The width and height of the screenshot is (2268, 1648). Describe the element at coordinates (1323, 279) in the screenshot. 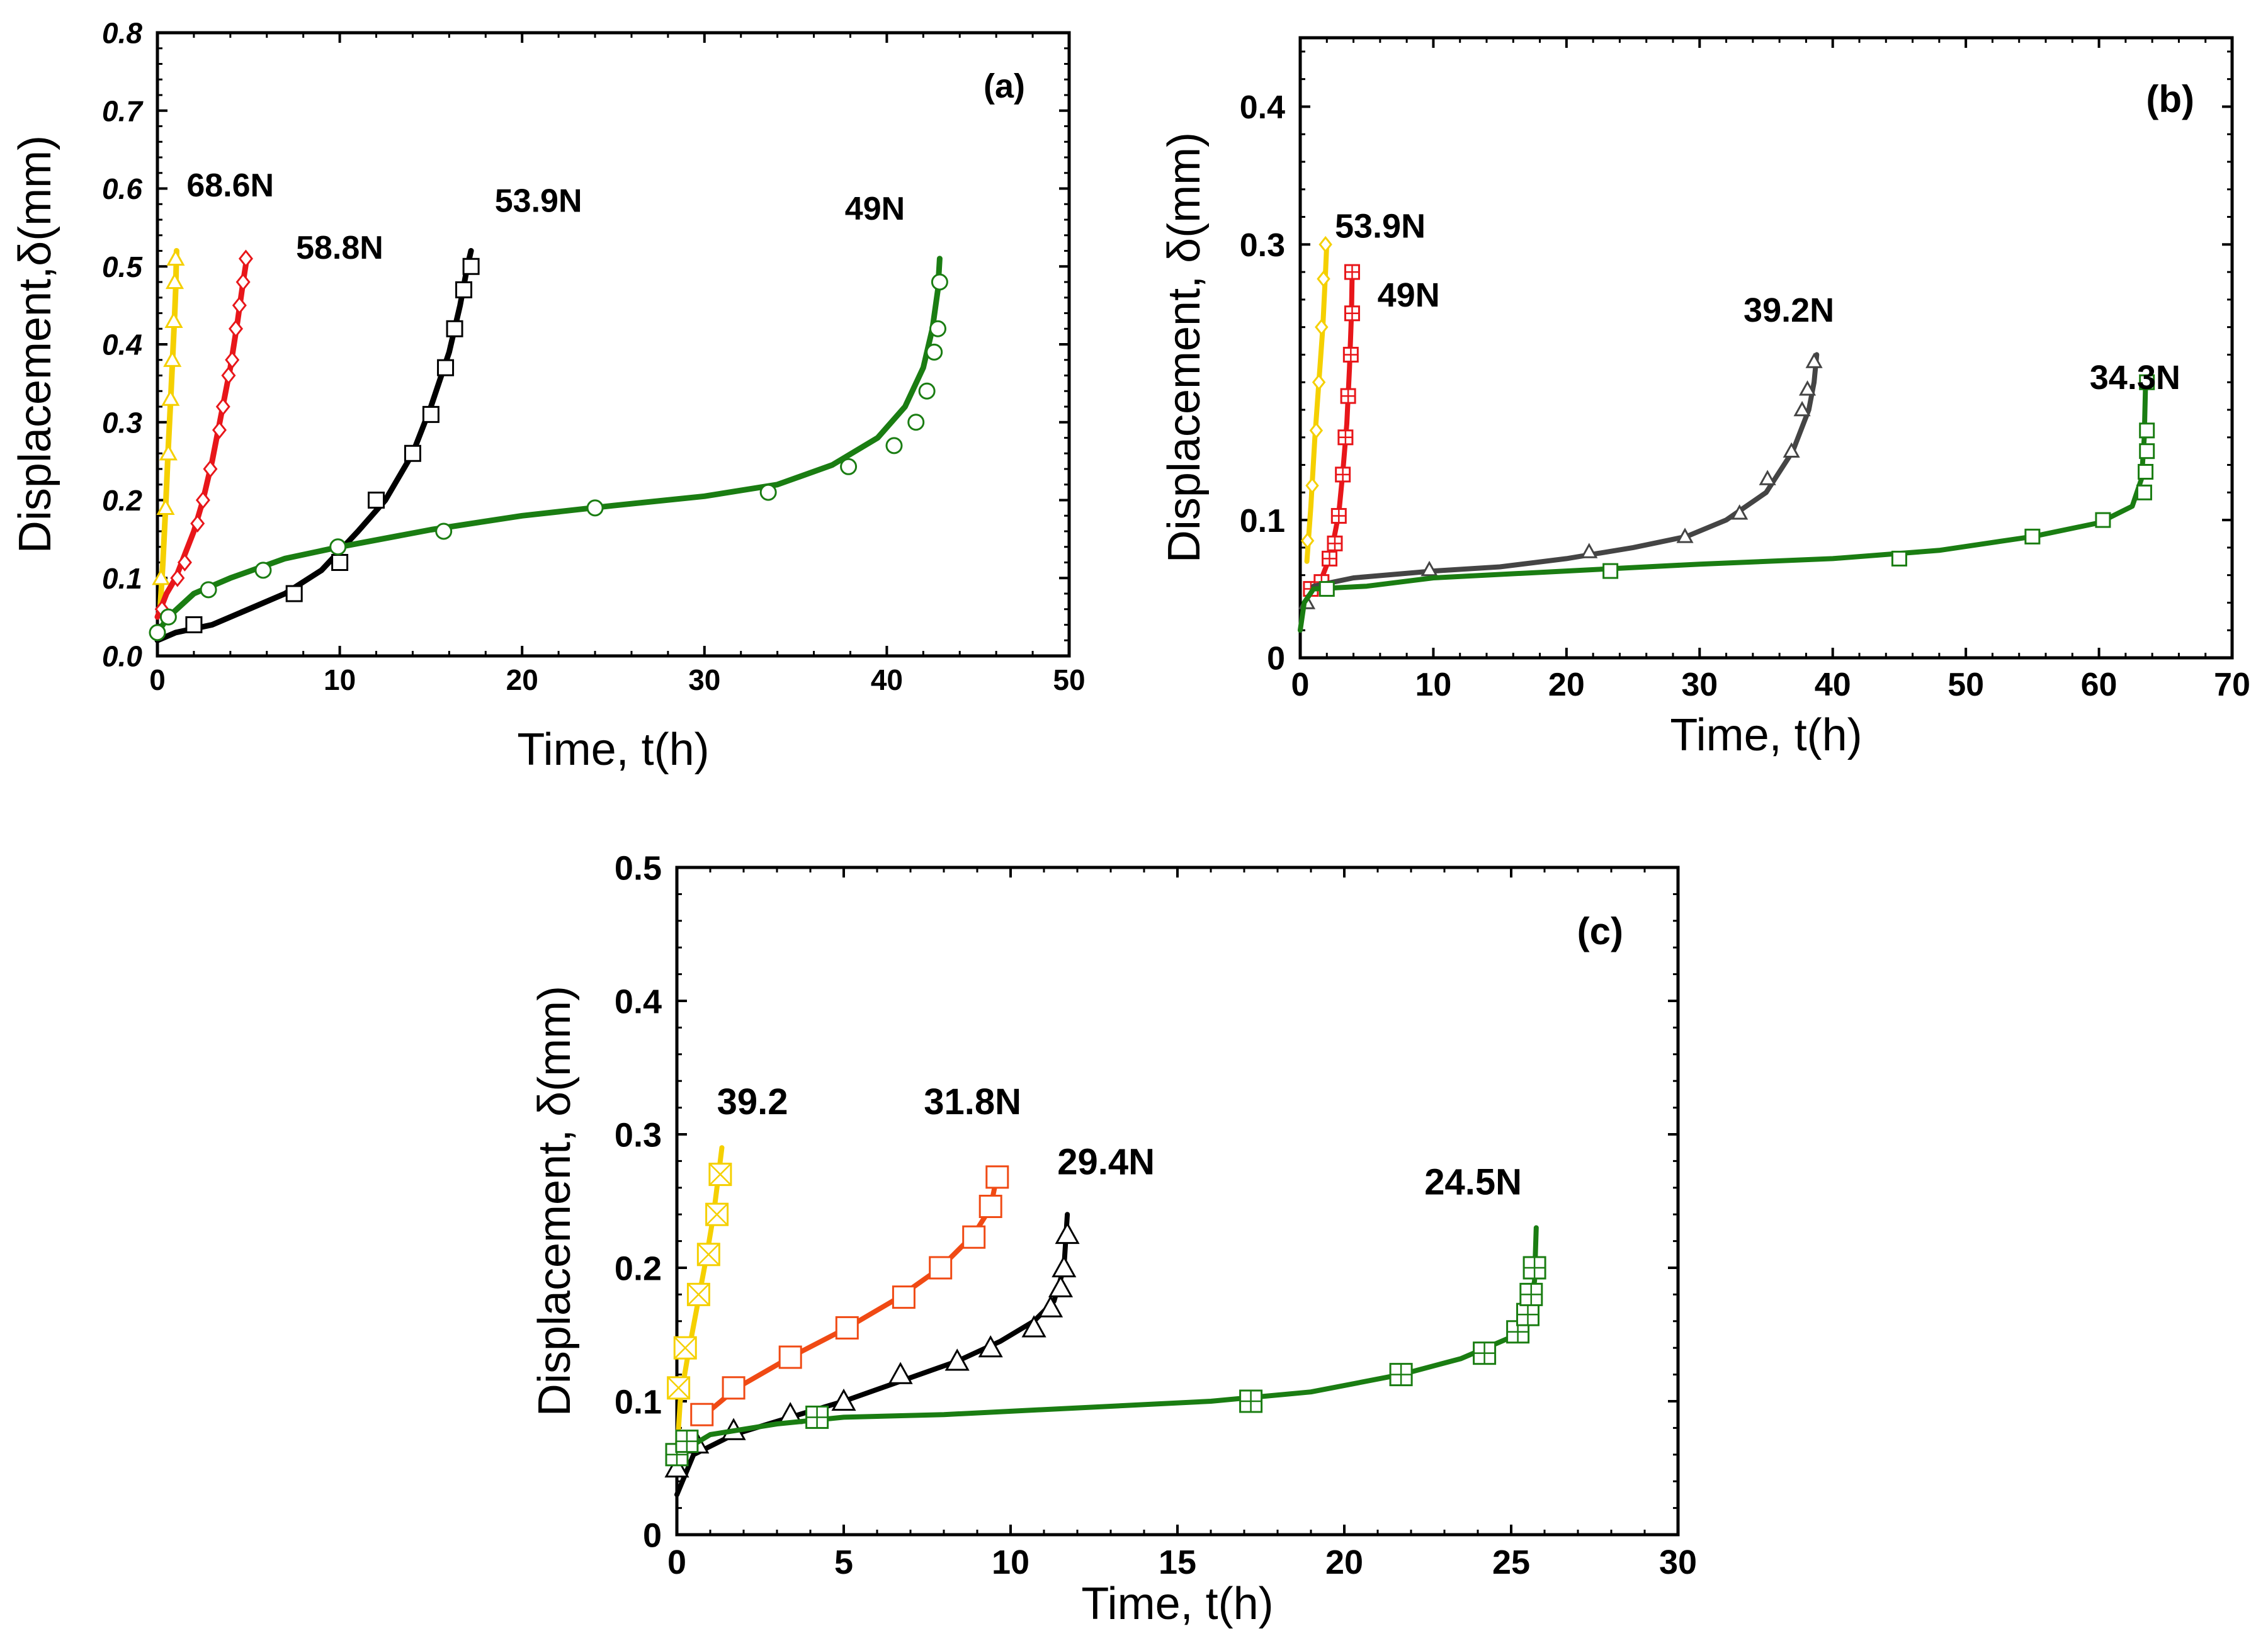

I see `panel-b-series-539N-marker-5-dia` at that location.